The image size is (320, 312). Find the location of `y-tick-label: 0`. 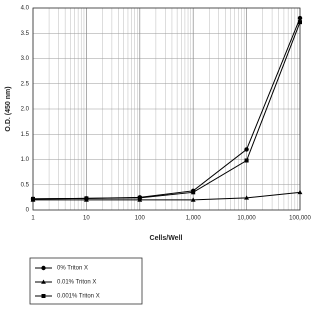

y-tick-label: 0 is located at coordinates (28, 211).